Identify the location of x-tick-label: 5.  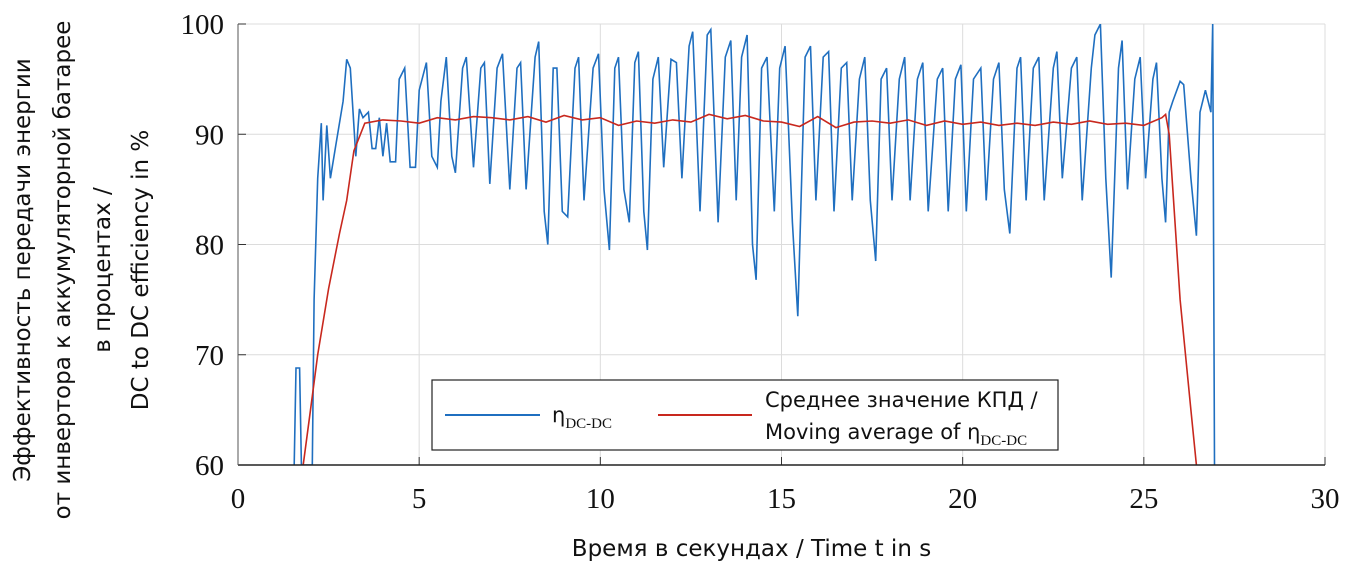
(419, 499).